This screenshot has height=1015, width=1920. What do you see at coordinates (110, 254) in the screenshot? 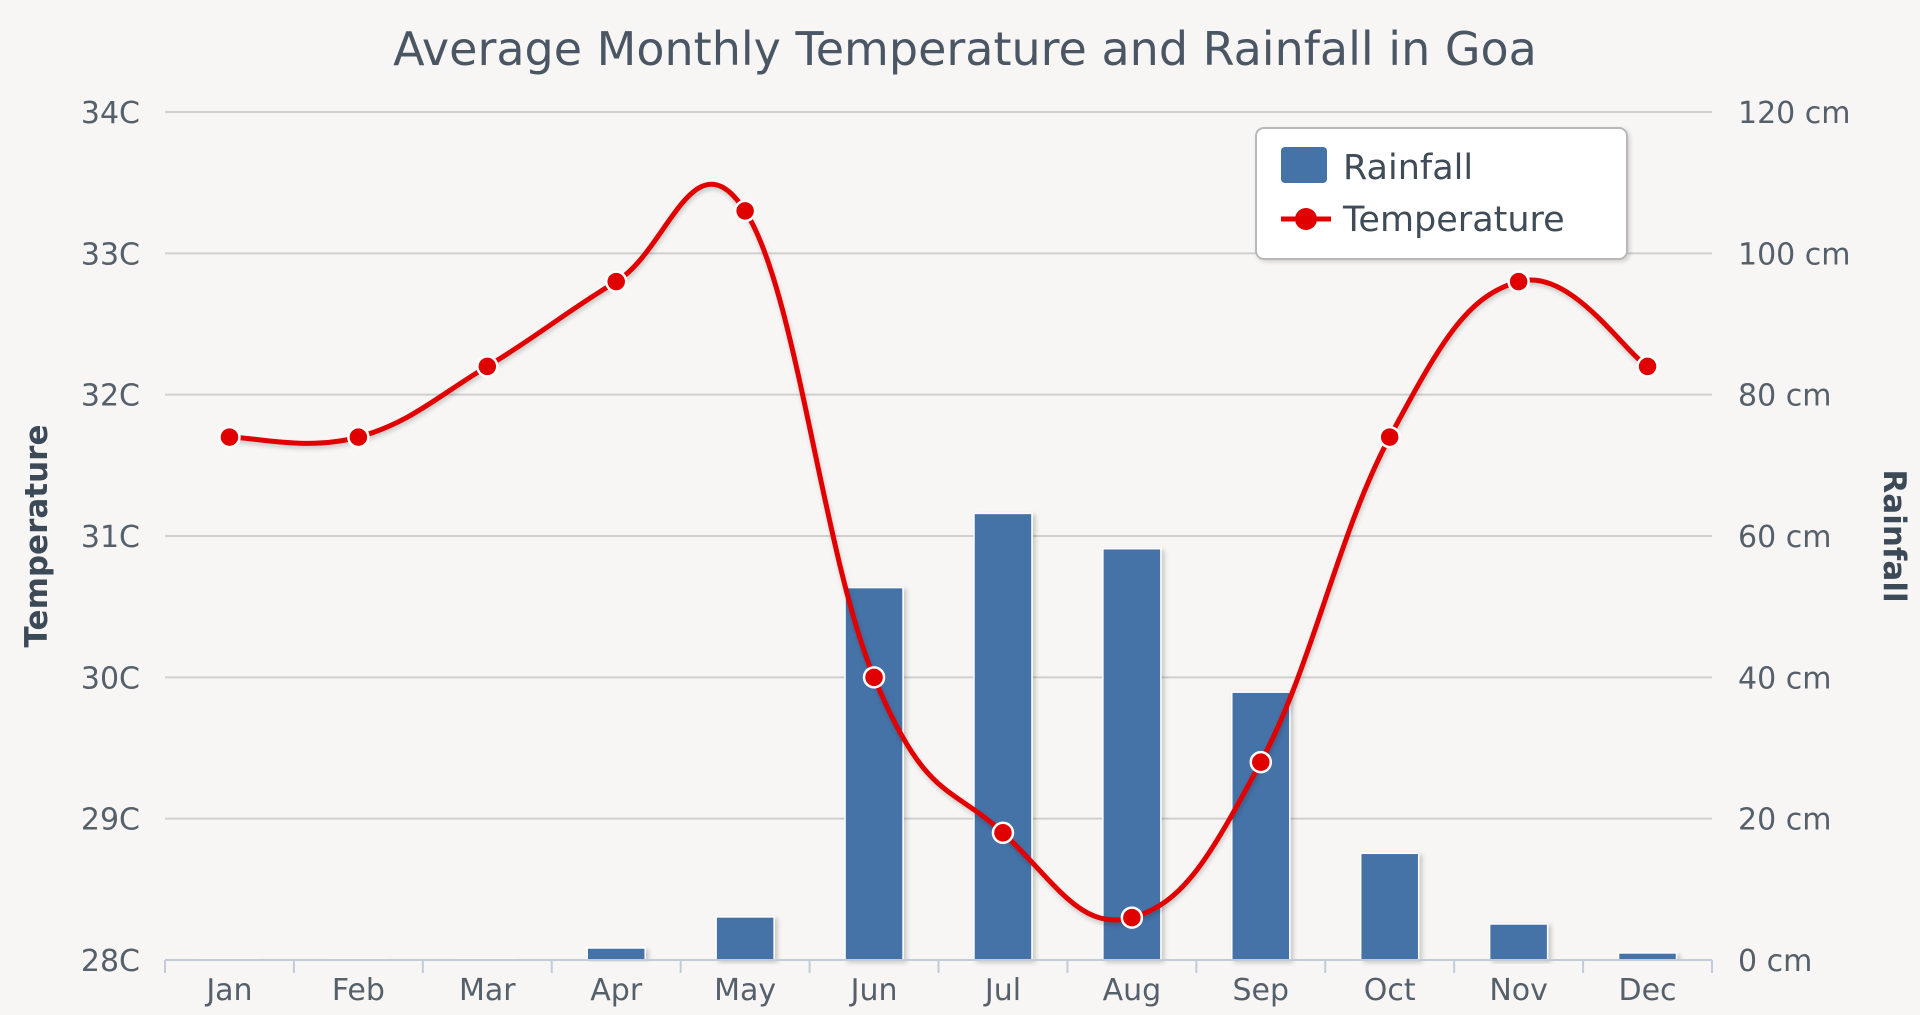
I see `y-left-tick-label: 33C` at bounding box center [110, 254].